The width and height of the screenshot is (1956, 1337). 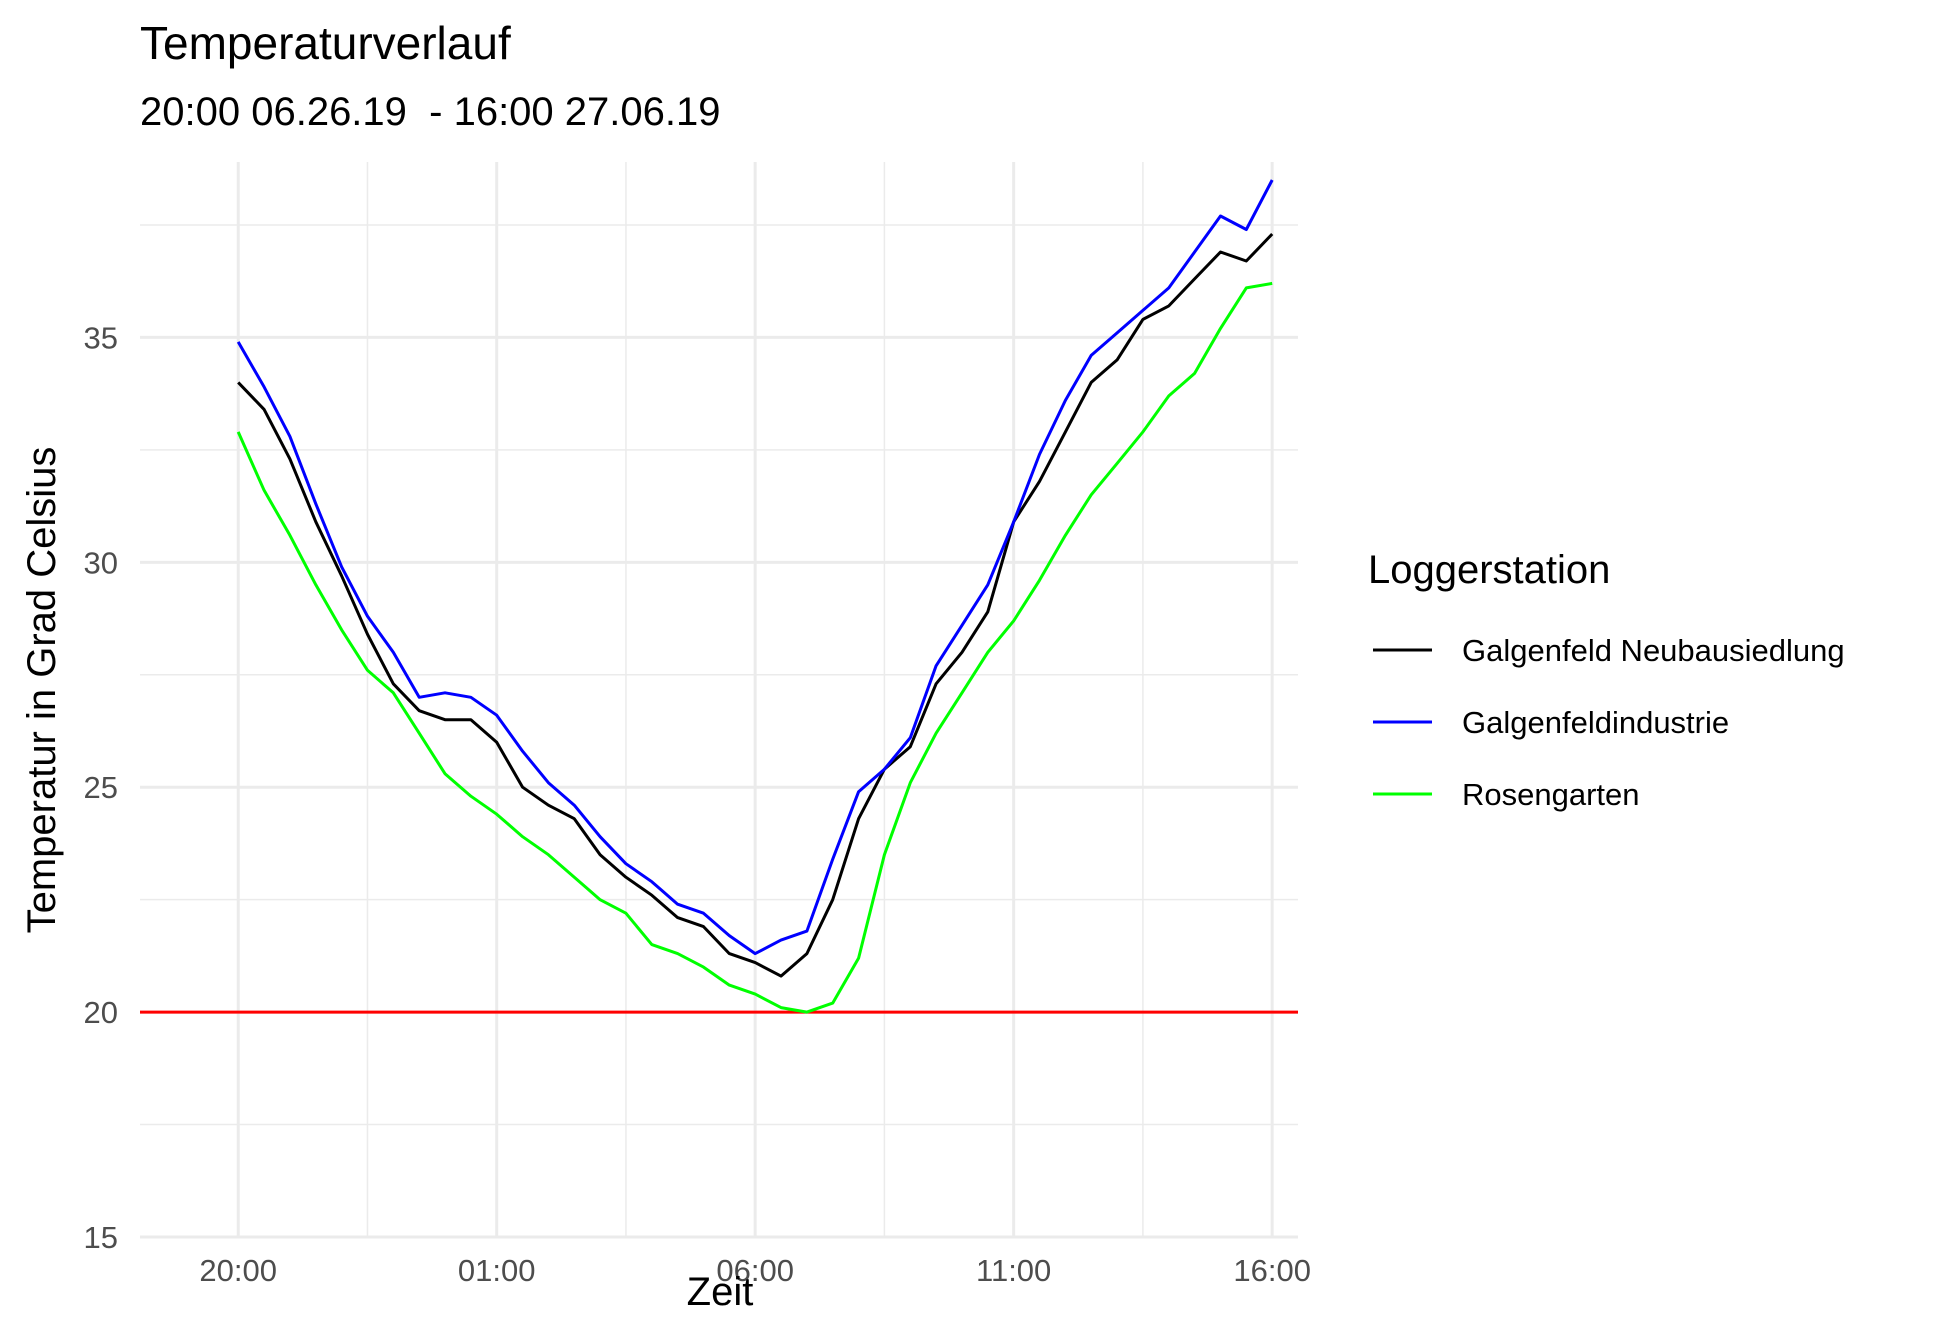 I want to click on y-tick-label: 25, so click(x=101, y=787).